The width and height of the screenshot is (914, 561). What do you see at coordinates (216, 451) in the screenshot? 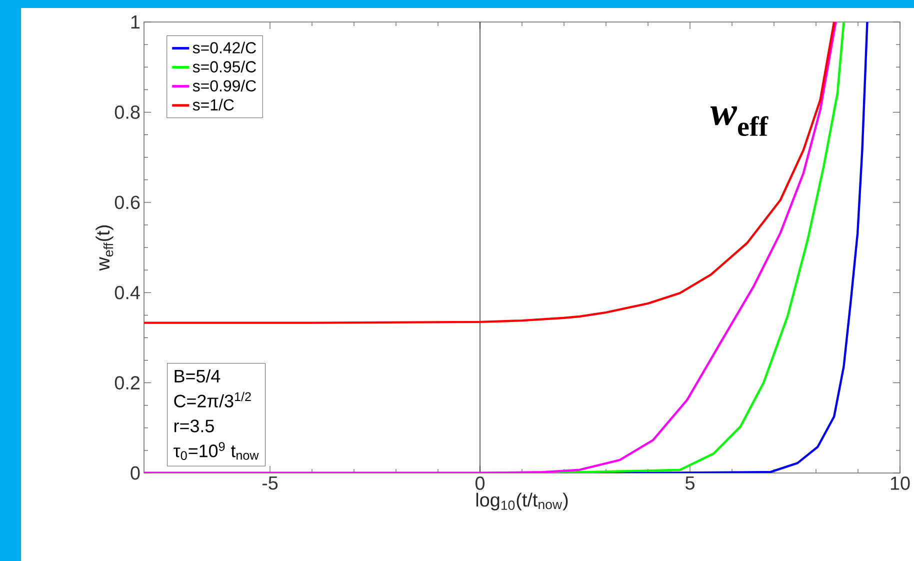
I see `annotation: τ$_{0}$=10$^{9}$ t$_{now}$` at bounding box center [216, 451].